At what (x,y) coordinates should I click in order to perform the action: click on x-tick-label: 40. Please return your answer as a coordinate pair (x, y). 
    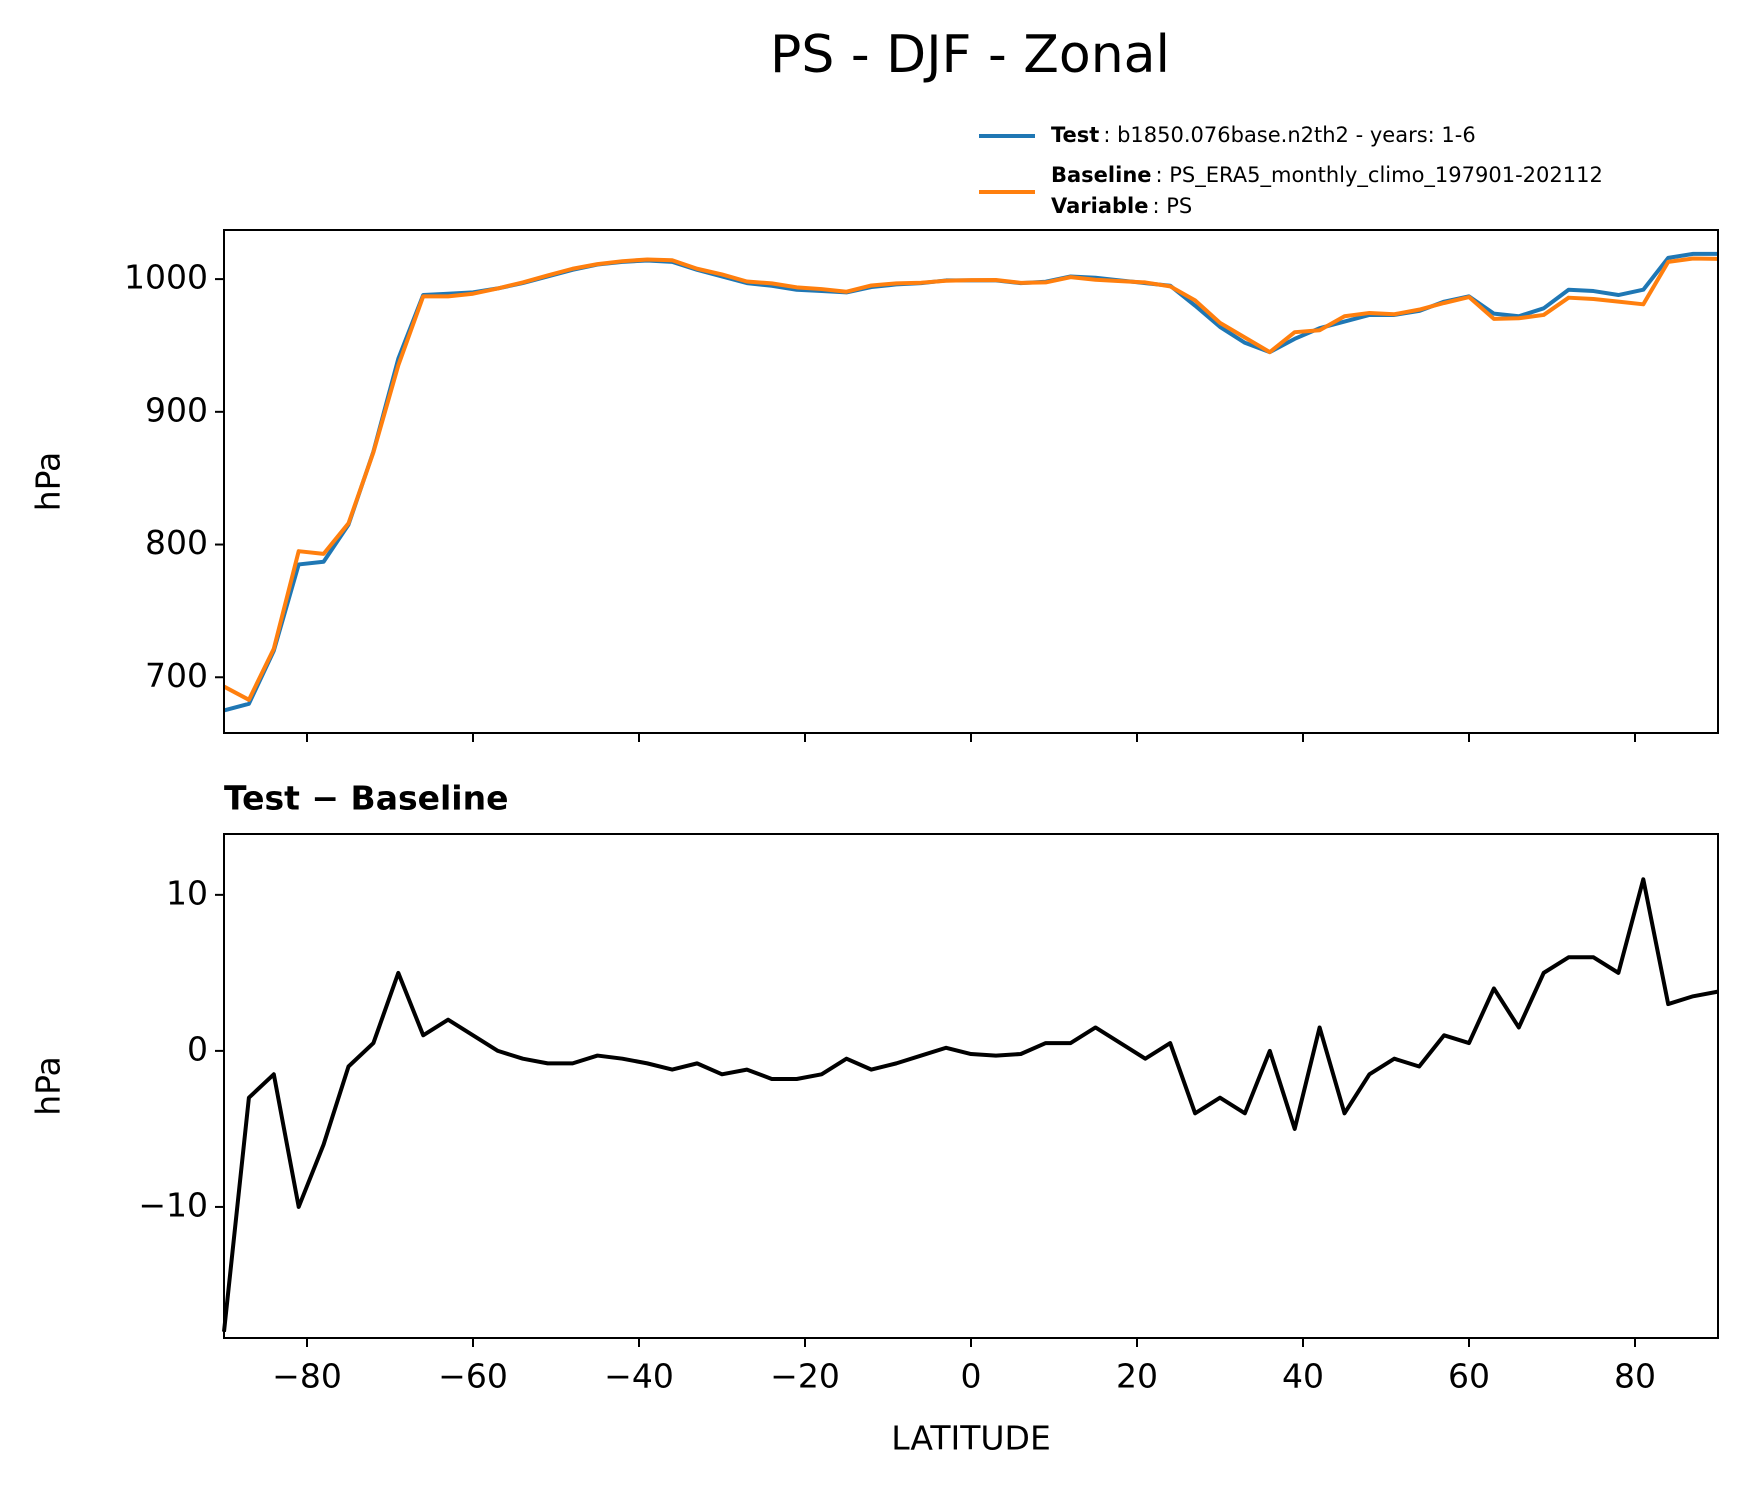
    Looking at the image, I should click on (1303, 1376).